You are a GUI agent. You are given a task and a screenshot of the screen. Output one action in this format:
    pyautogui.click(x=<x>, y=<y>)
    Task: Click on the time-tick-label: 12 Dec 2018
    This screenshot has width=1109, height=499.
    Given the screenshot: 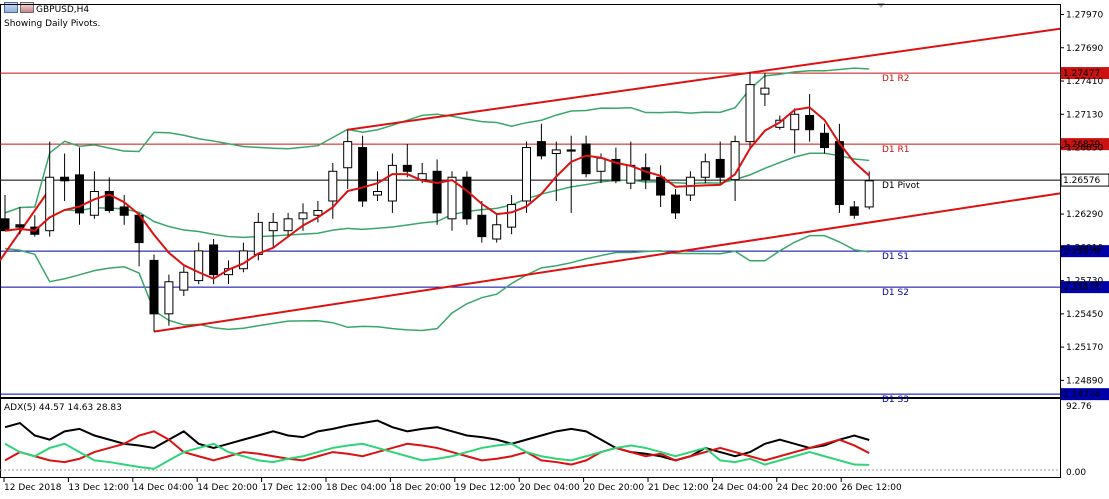 What is the action you would take?
    pyautogui.click(x=33, y=488)
    